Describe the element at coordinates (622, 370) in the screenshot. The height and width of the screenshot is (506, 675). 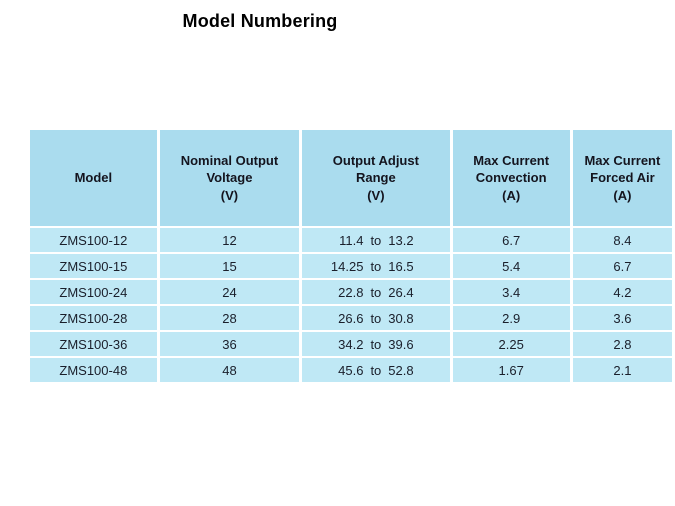
I see `cell-max-current-forced-air: 2.1` at that location.